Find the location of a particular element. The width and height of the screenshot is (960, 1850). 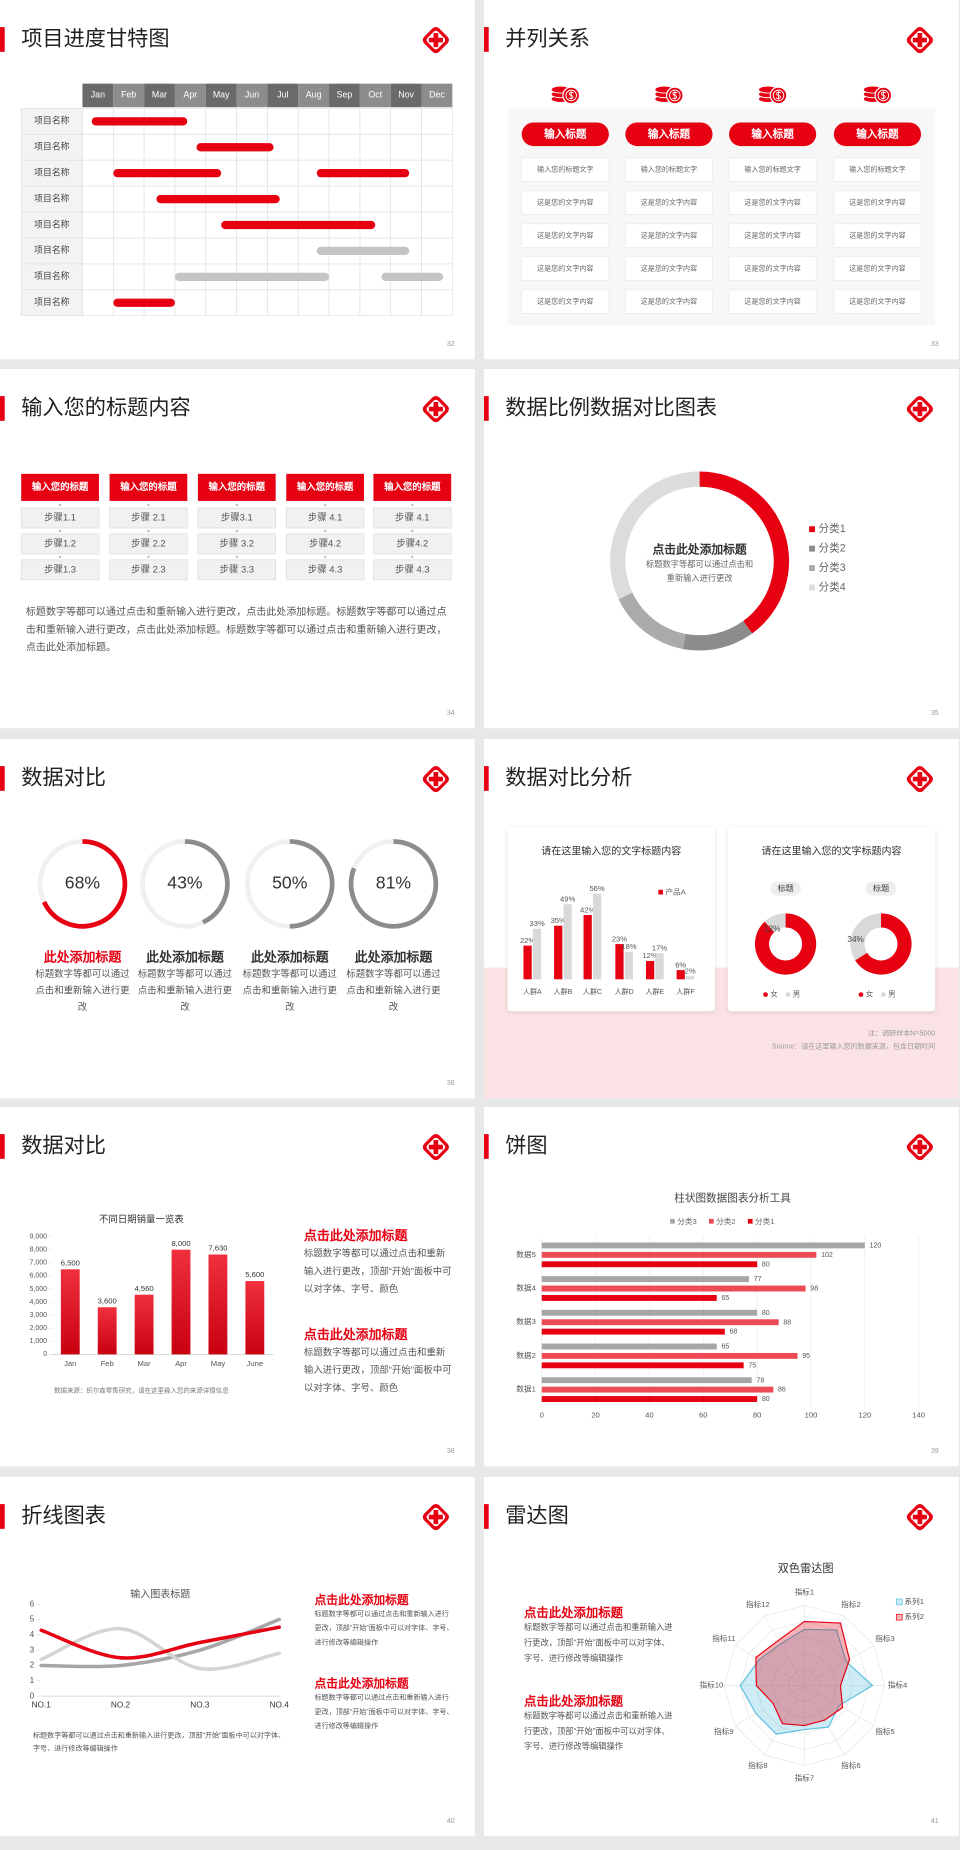

coin-sign is located at coordinates (883, 95).